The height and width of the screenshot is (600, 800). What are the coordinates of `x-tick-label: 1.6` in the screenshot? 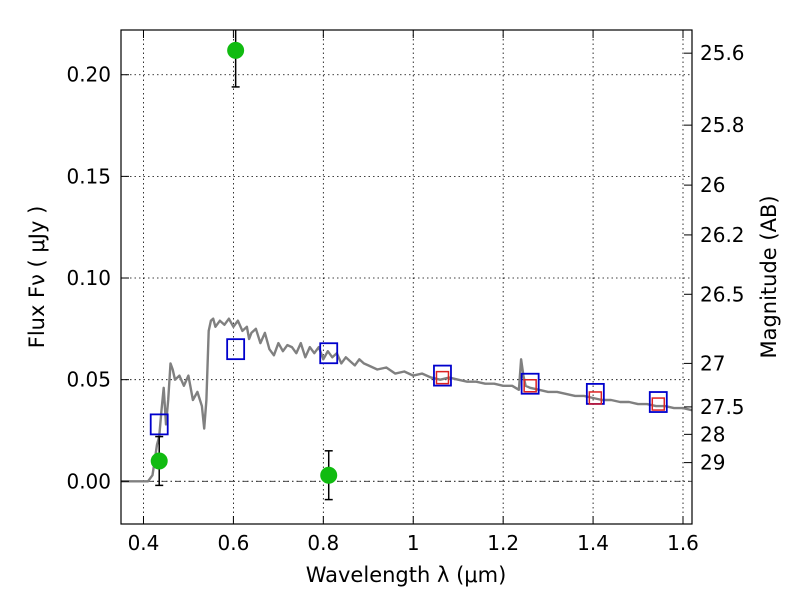 It's located at (683, 543).